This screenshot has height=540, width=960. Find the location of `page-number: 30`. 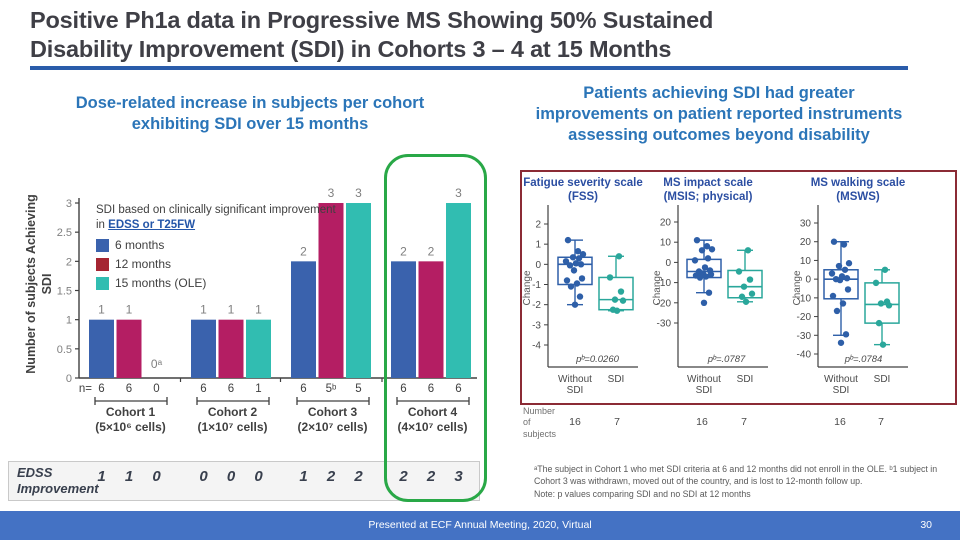

page-number: 30 is located at coordinates (926, 525).